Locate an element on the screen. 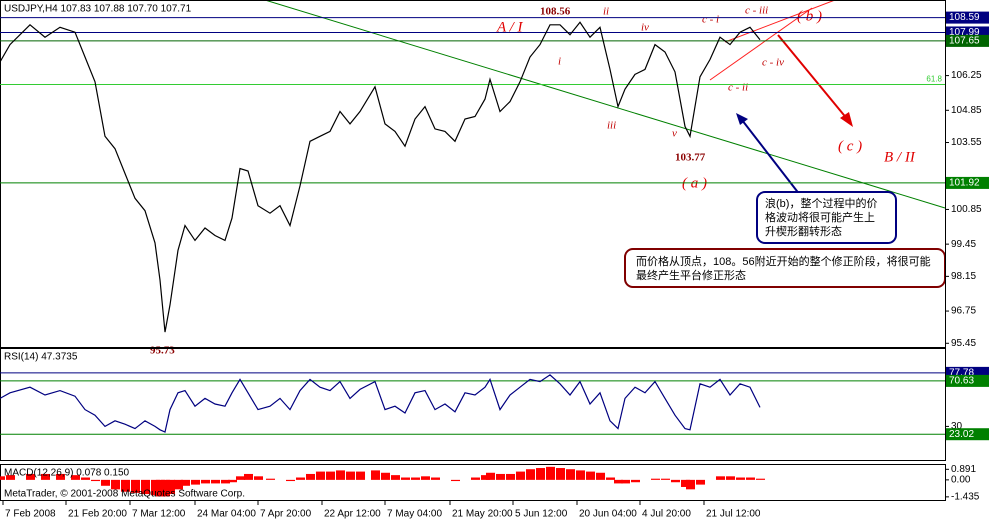 Image resolution: width=989 pixels, height=523 pixels. x-tick-label: 7 Feb 2008 is located at coordinates (30, 514).